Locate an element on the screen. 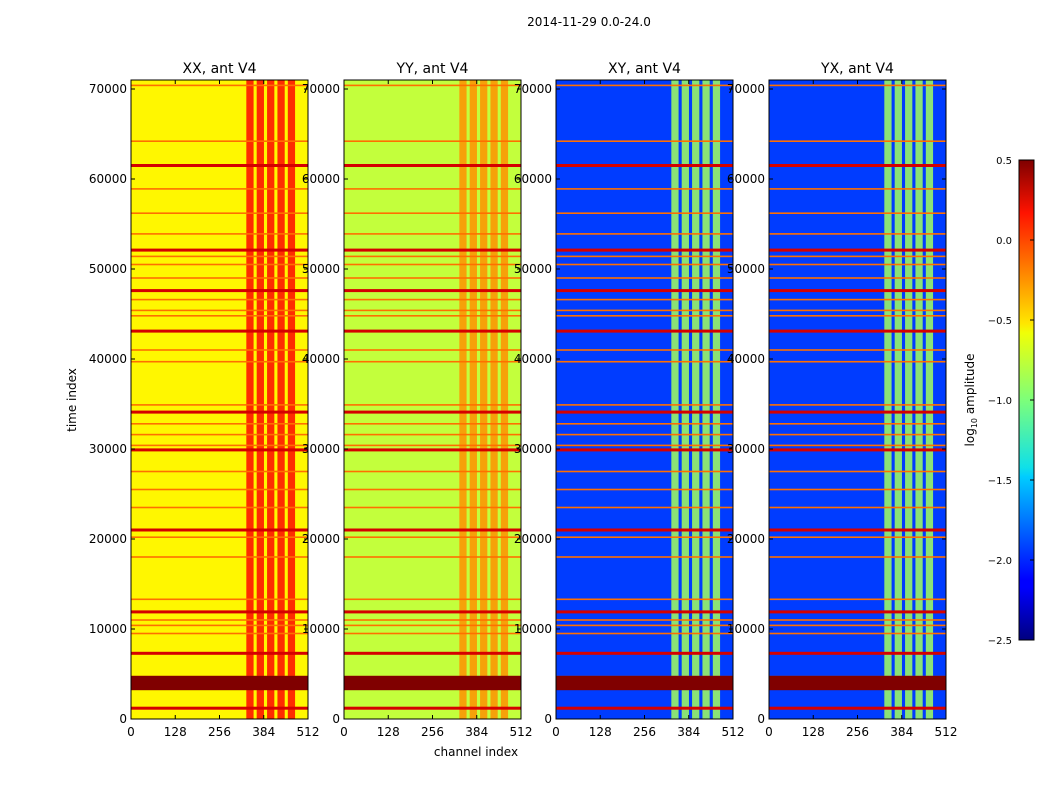 The image size is (1050, 804). x-tick-label: 0 is located at coordinates (769, 732).